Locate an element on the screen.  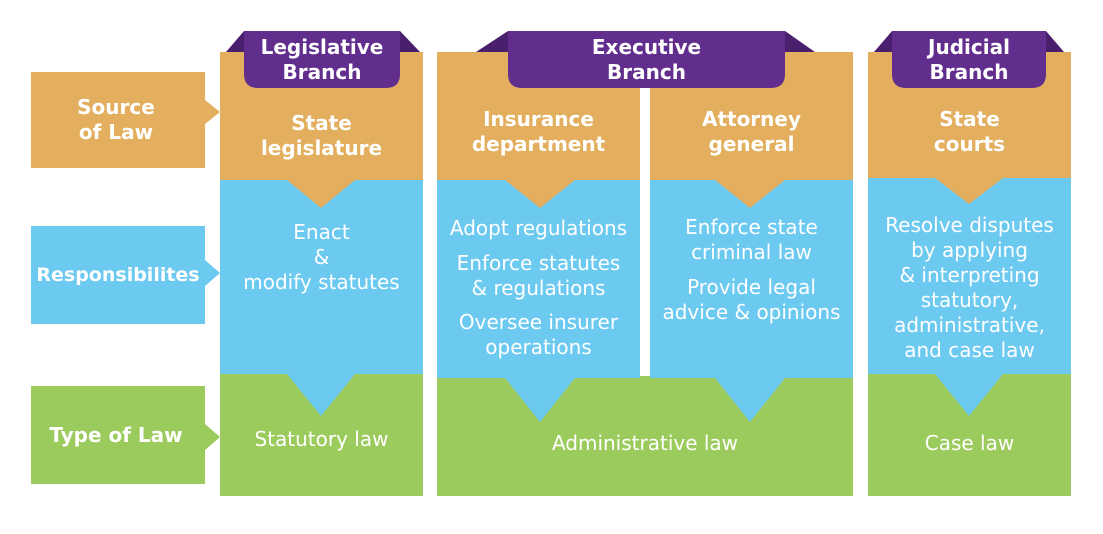
source-state-courts: State courts is located at coordinates (969, 131).